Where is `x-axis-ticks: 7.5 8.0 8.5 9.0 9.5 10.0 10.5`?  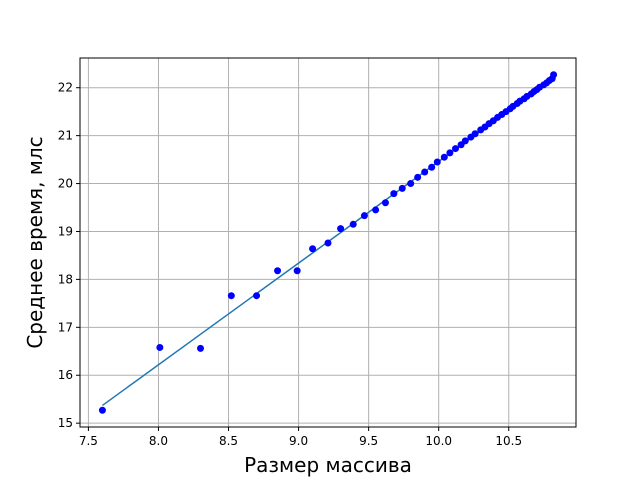
x-axis-ticks: 7.5 8.0 8.5 9.0 9.5 10.0 10.5 is located at coordinates (300, 437).